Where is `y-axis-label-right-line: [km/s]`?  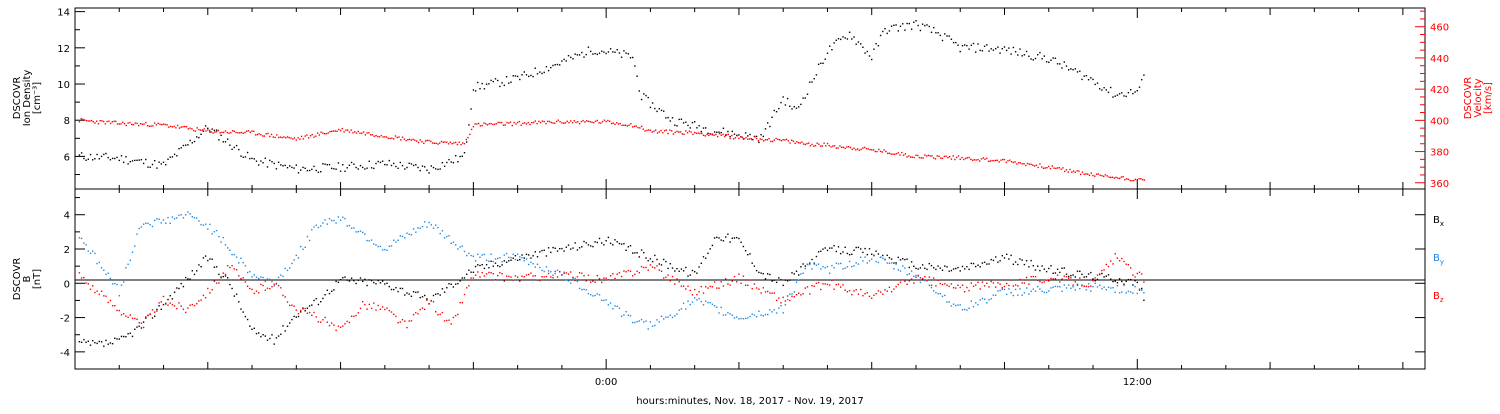 y-axis-label-right-line: [km/s] is located at coordinates (1488, 98).